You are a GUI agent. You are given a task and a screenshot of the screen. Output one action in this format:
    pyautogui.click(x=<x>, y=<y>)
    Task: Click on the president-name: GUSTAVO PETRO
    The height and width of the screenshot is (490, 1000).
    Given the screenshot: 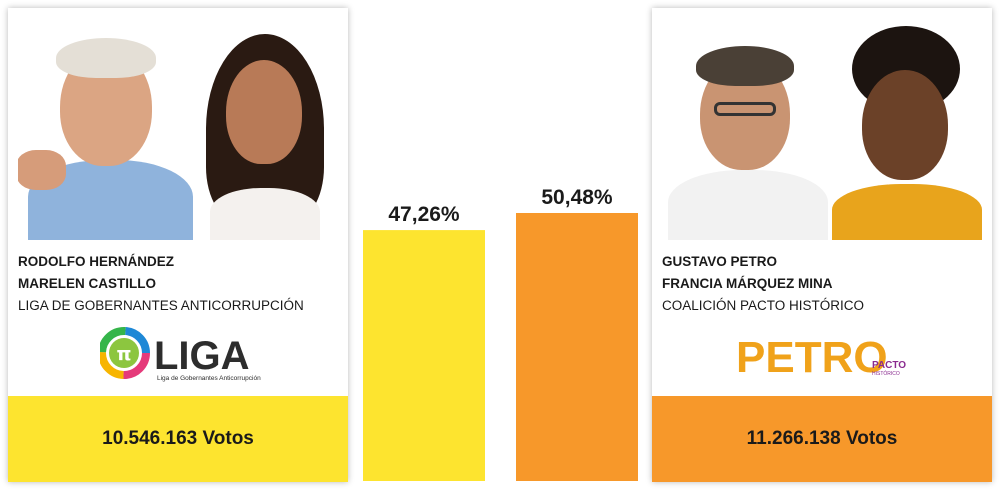 What is the action you would take?
    pyautogui.click(x=720, y=261)
    